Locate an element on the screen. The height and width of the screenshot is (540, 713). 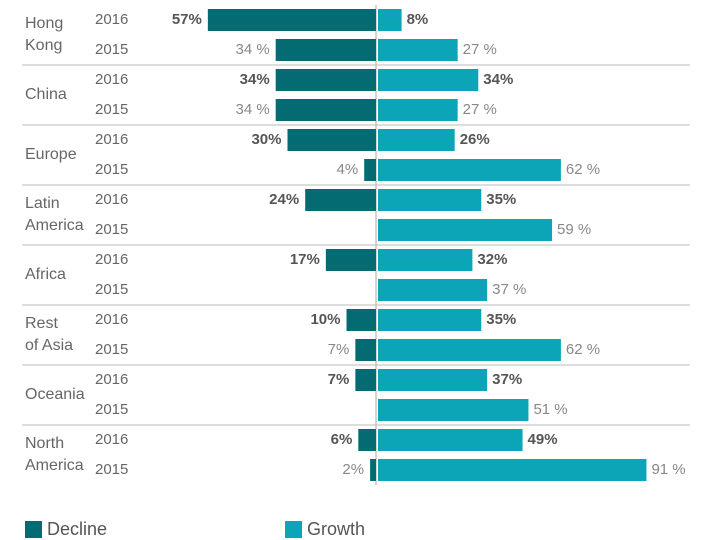
value-label: 57% is located at coordinates (187, 19).